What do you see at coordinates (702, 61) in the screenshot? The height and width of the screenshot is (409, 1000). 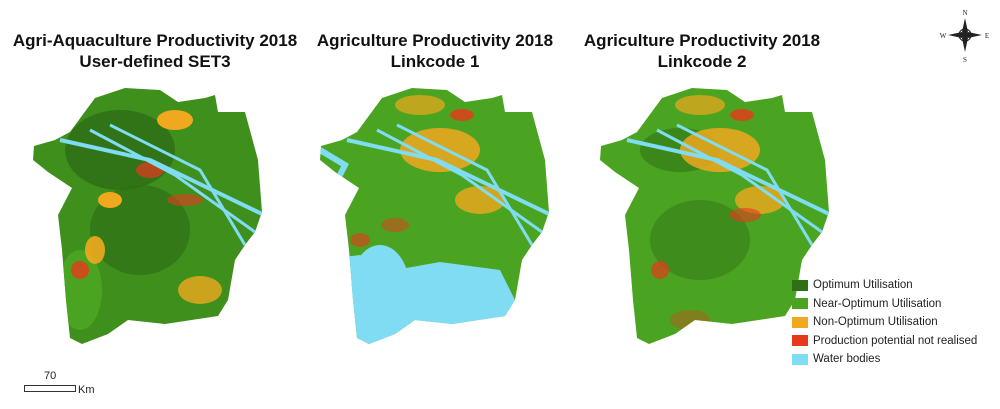 I see `panel-title-3-line2: Linkcode 2` at bounding box center [702, 61].